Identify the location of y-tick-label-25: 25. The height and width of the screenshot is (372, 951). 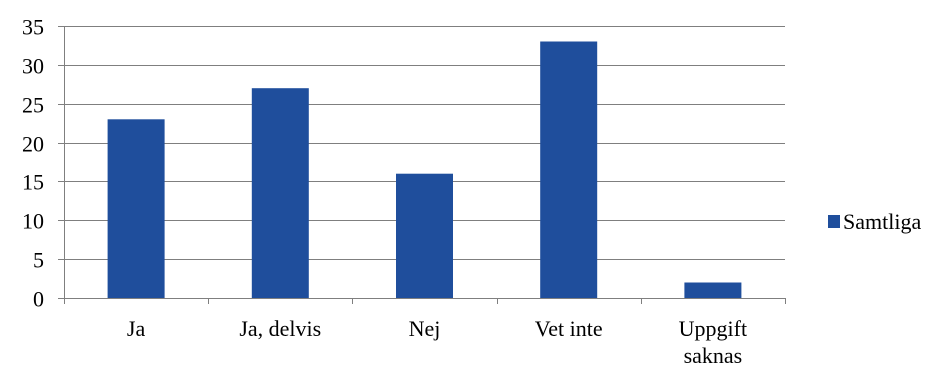
(33, 105).